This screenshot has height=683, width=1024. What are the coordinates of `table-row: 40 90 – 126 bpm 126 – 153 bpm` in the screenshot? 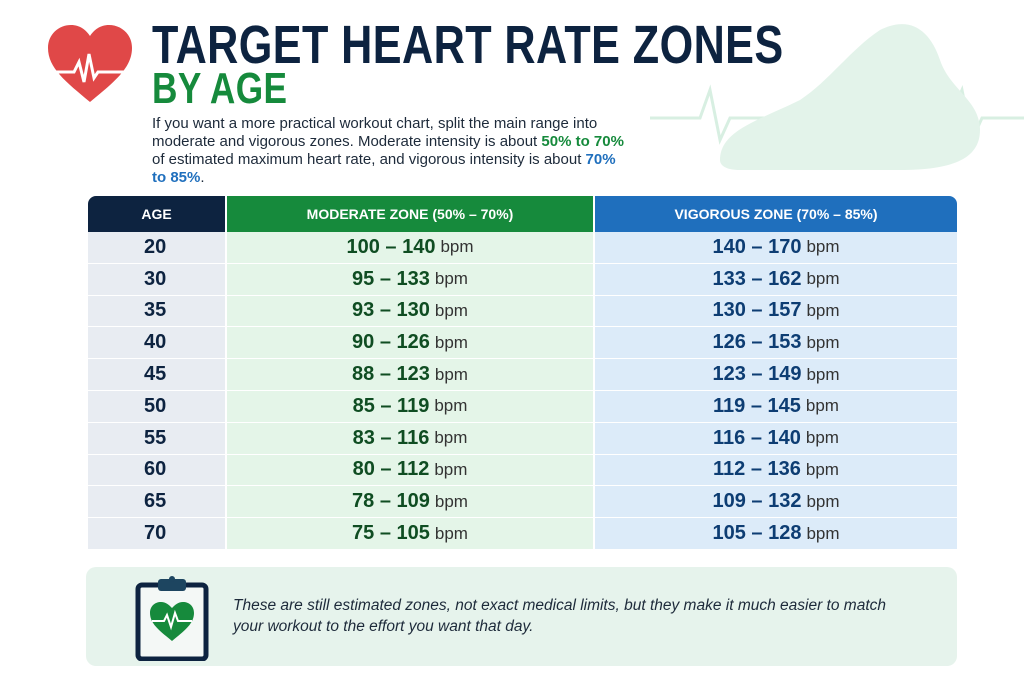 It's located at (522, 343).